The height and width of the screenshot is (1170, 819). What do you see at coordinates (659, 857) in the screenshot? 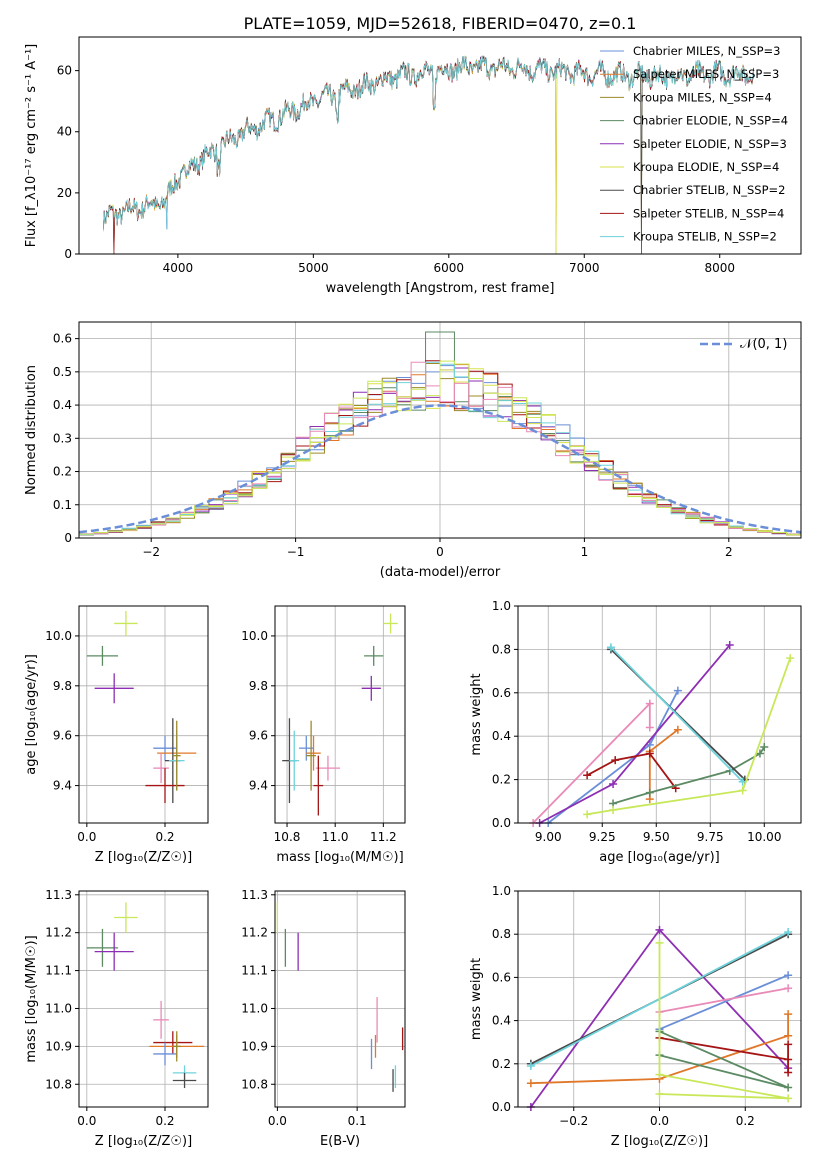
I see `x-axis-label: age [log₁₀(age/yr)]` at bounding box center [659, 857].